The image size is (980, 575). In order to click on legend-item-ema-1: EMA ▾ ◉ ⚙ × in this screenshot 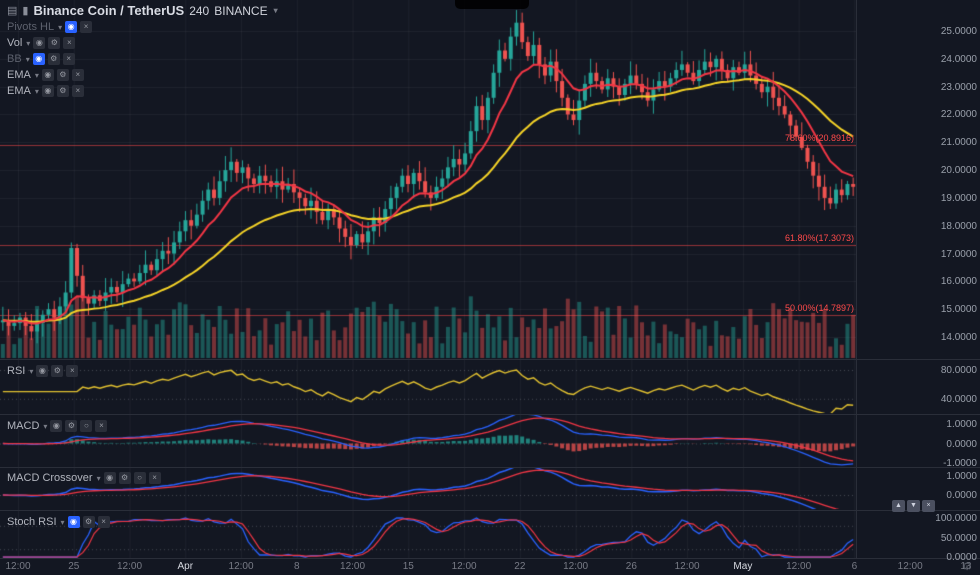, I will do `click(142, 75)`.